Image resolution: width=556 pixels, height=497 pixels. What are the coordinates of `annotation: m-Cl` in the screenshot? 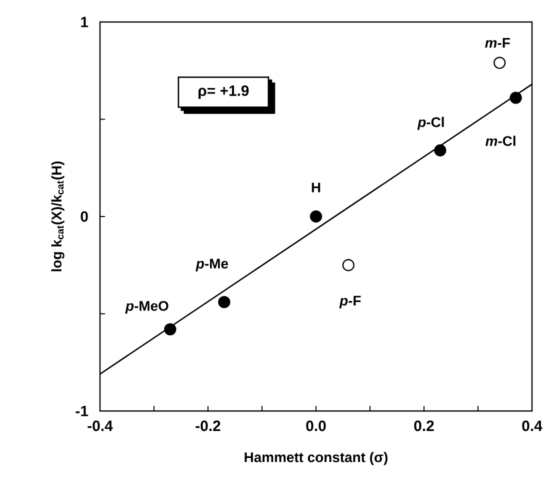 It's located at (501, 141).